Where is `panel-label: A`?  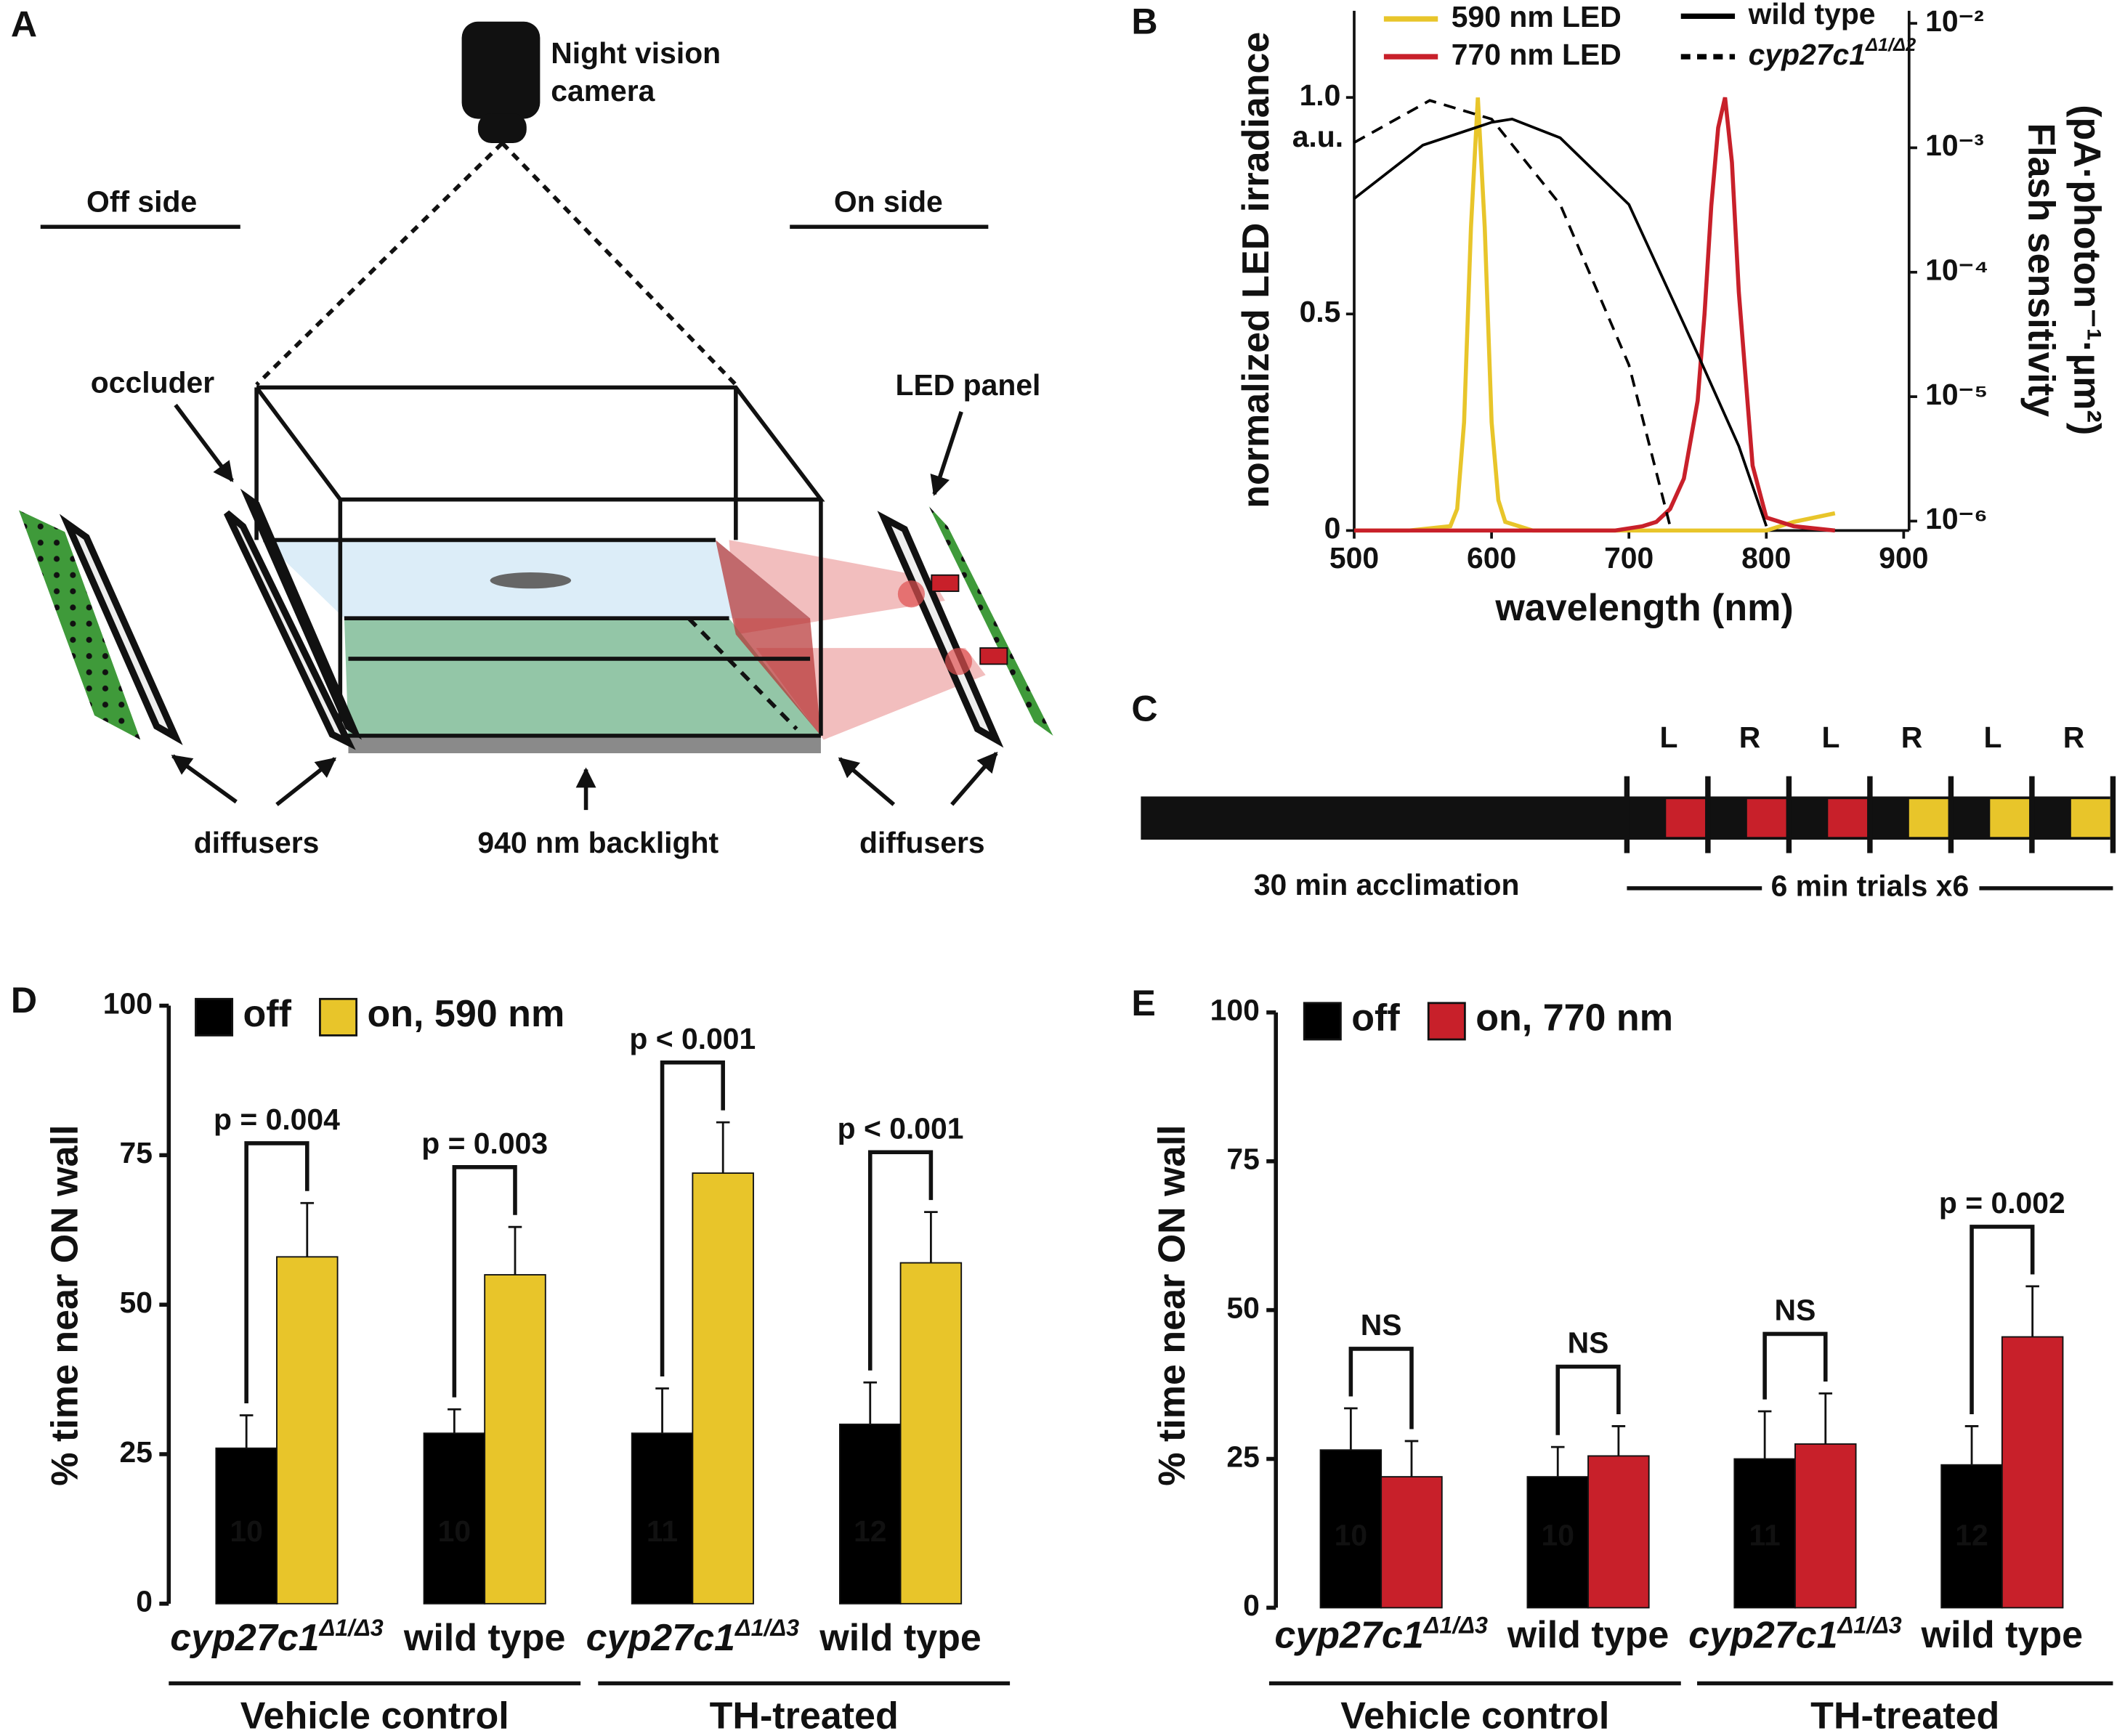
panel-label: A is located at coordinates (24, 24).